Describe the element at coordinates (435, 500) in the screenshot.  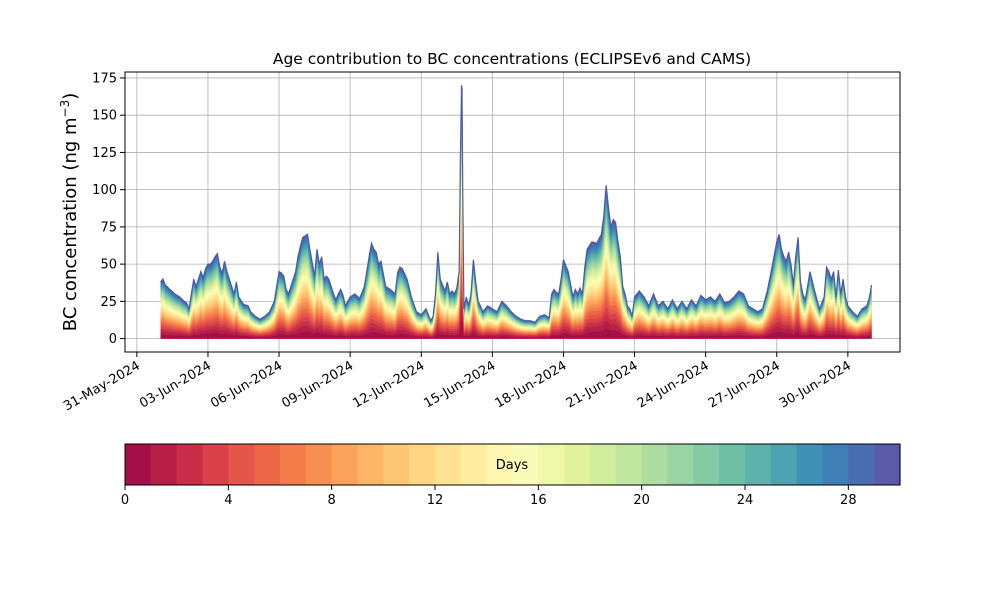
I see `colorbar-tick-label: 12` at that location.